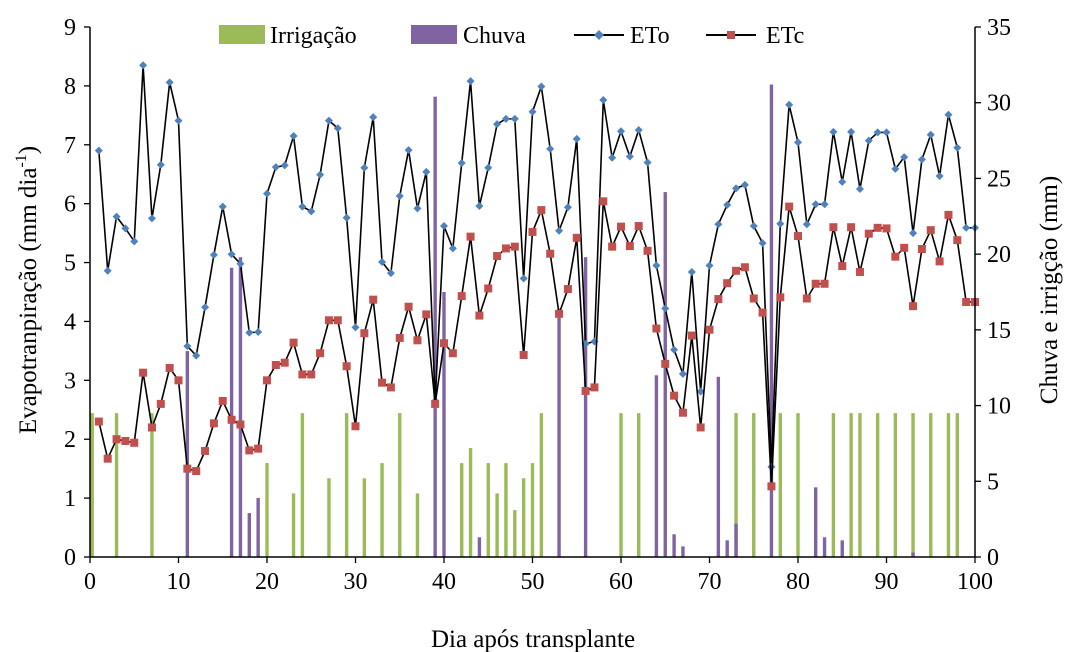 The image size is (1069, 652). What do you see at coordinates (70, 264) in the screenshot?
I see `y-left-tick-label: 5` at bounding box center [70, 264].